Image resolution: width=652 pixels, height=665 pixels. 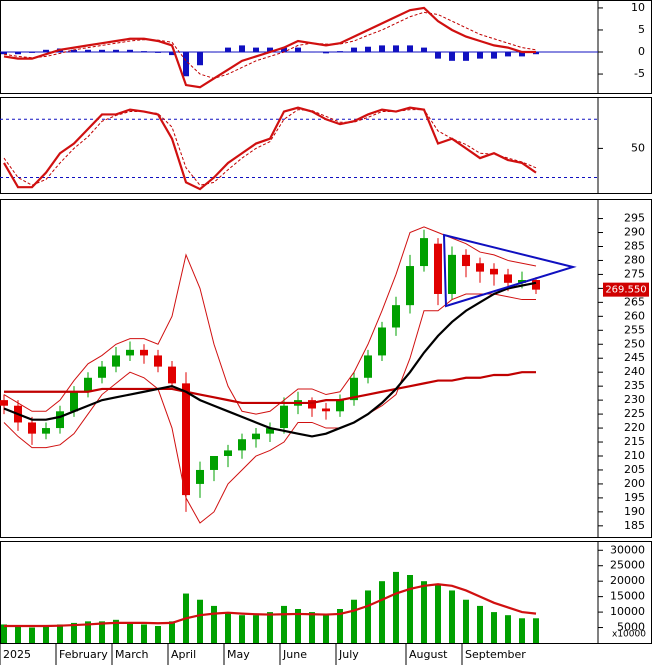 I want to click on y-tick-label: 245, so click(x=634, y=357).